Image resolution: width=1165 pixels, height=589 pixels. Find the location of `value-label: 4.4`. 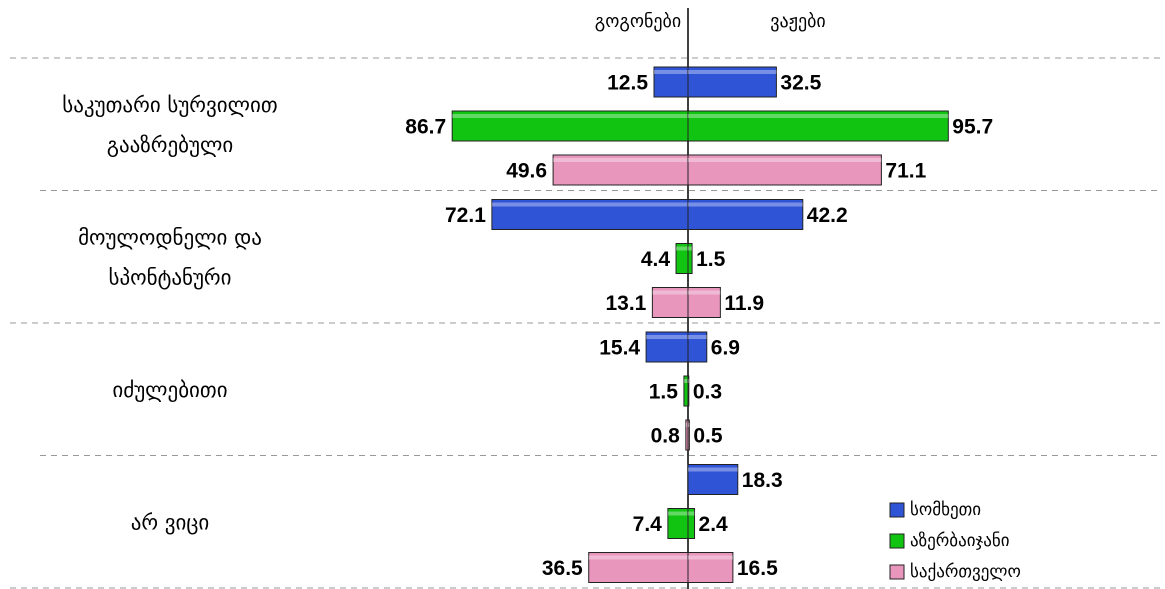

value-label: 4.4 is located at coordinates (656, 259).